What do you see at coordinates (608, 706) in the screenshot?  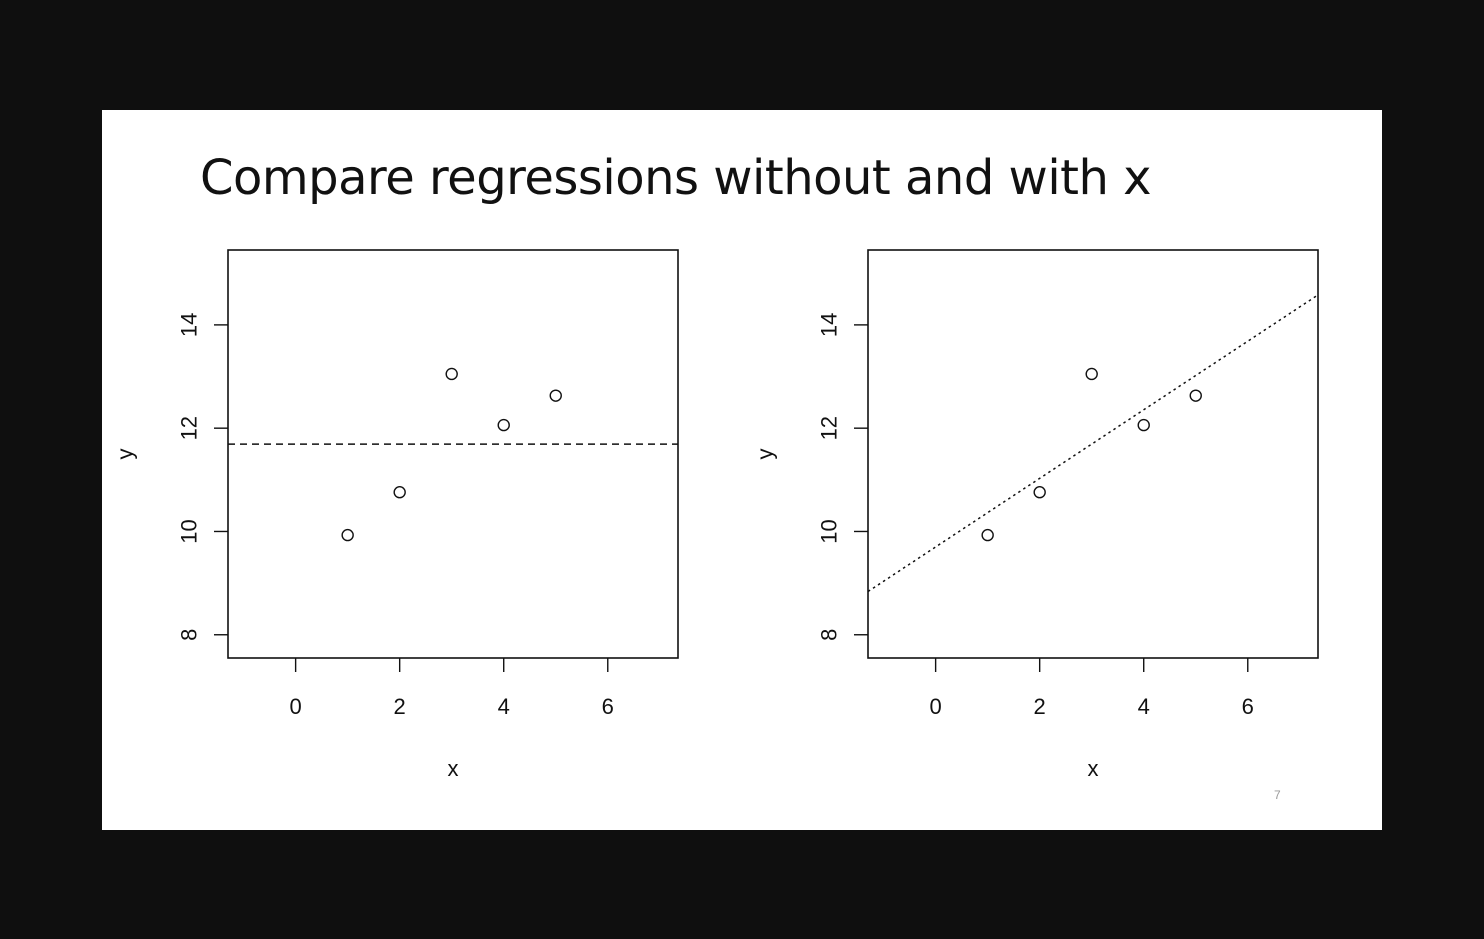 I see `chart-0-x-tick-label: 6` at bounding box center [608, 706].